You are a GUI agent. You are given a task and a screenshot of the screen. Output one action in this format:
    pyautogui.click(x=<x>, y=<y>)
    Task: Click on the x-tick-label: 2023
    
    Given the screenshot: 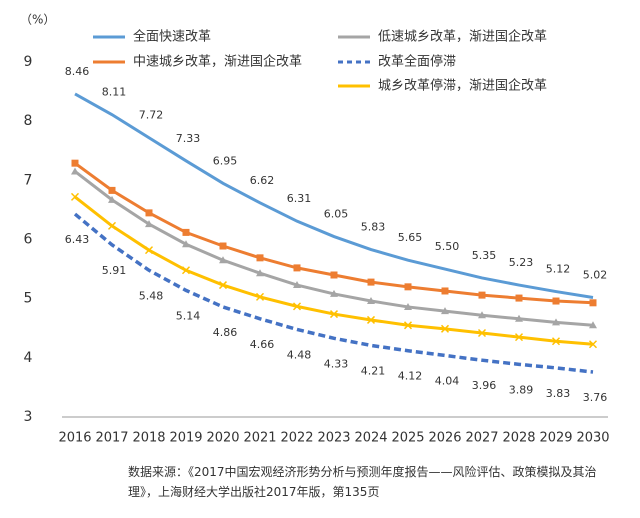 What is the action you would take?
    pyautogui.click(x=333, y=438)
    